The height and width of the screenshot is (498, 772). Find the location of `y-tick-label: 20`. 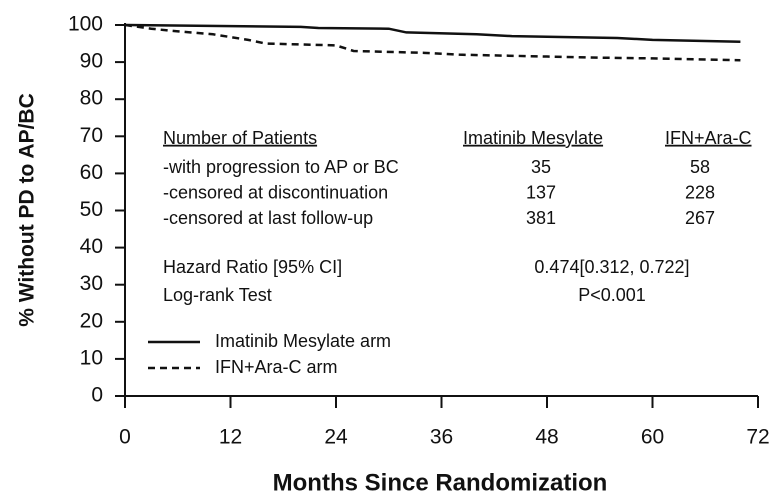

y-tick-label: 20 is located at coordinates (91, 320).